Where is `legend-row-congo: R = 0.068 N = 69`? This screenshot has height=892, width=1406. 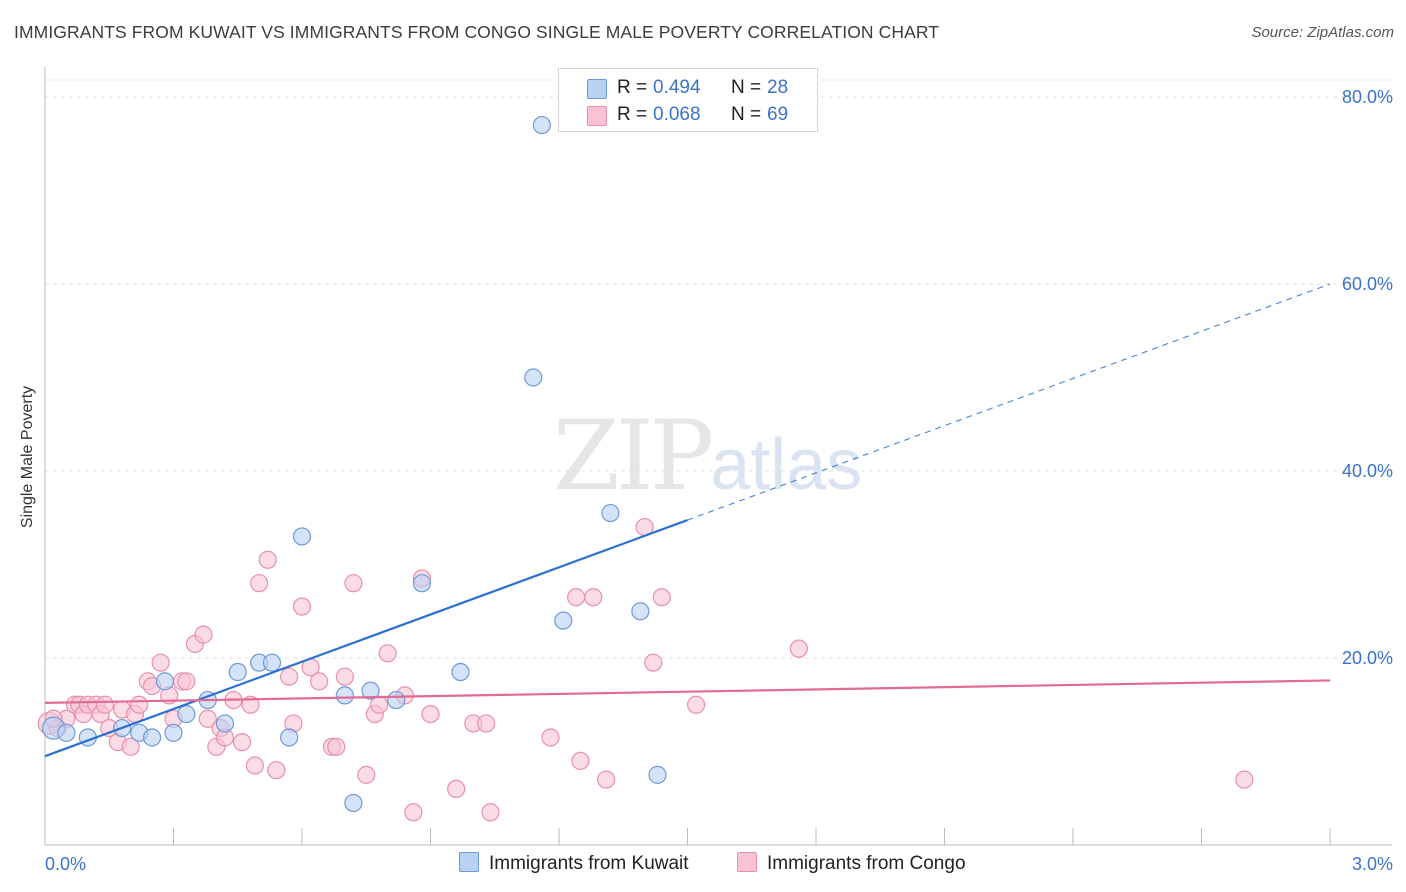 legend-row-congo: R = 0.068 N = 69 is located at coordinates (688, 114).